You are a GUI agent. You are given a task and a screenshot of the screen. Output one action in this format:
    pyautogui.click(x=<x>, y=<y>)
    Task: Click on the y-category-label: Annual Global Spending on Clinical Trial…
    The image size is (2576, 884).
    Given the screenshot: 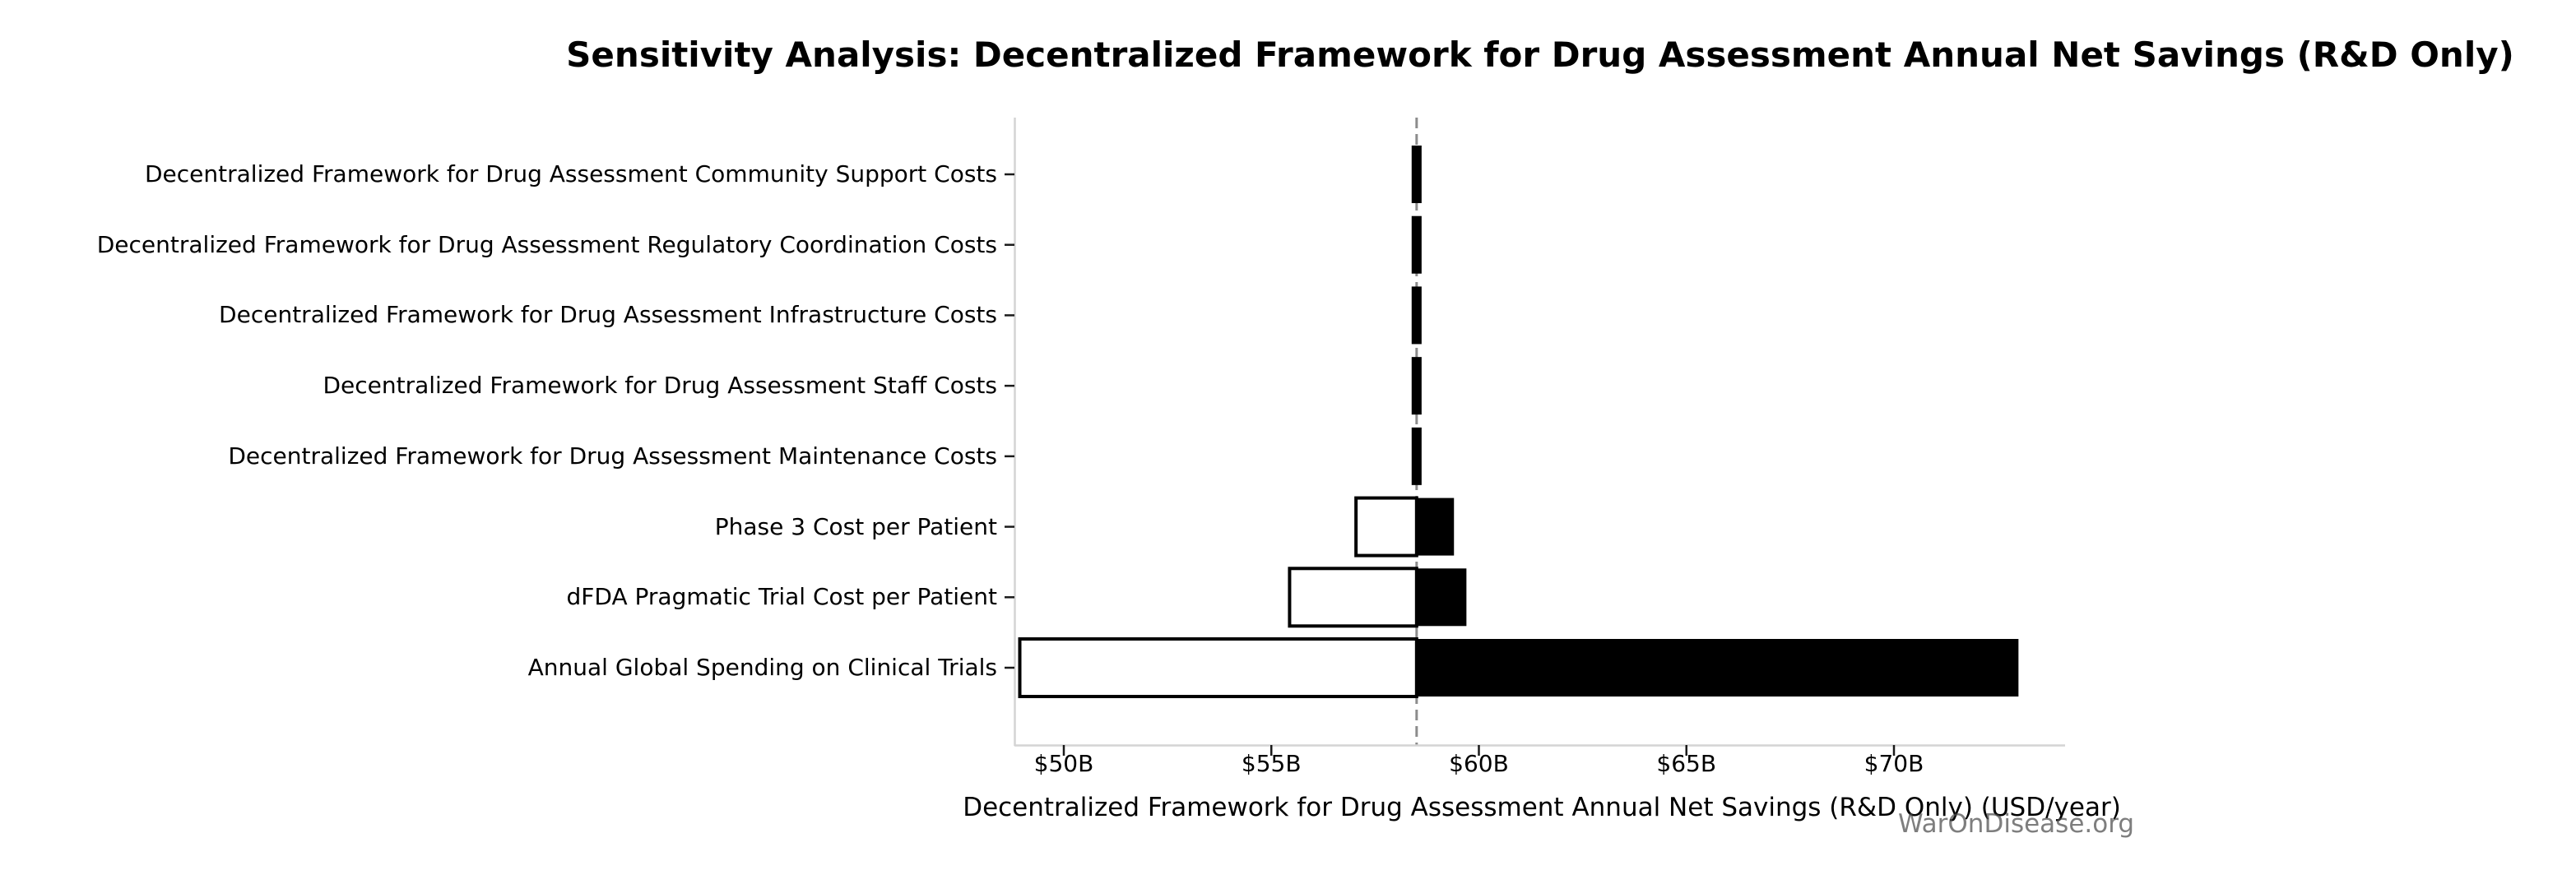 What is the action you would take?
    pyautogui.click(x=762, y=667)
    